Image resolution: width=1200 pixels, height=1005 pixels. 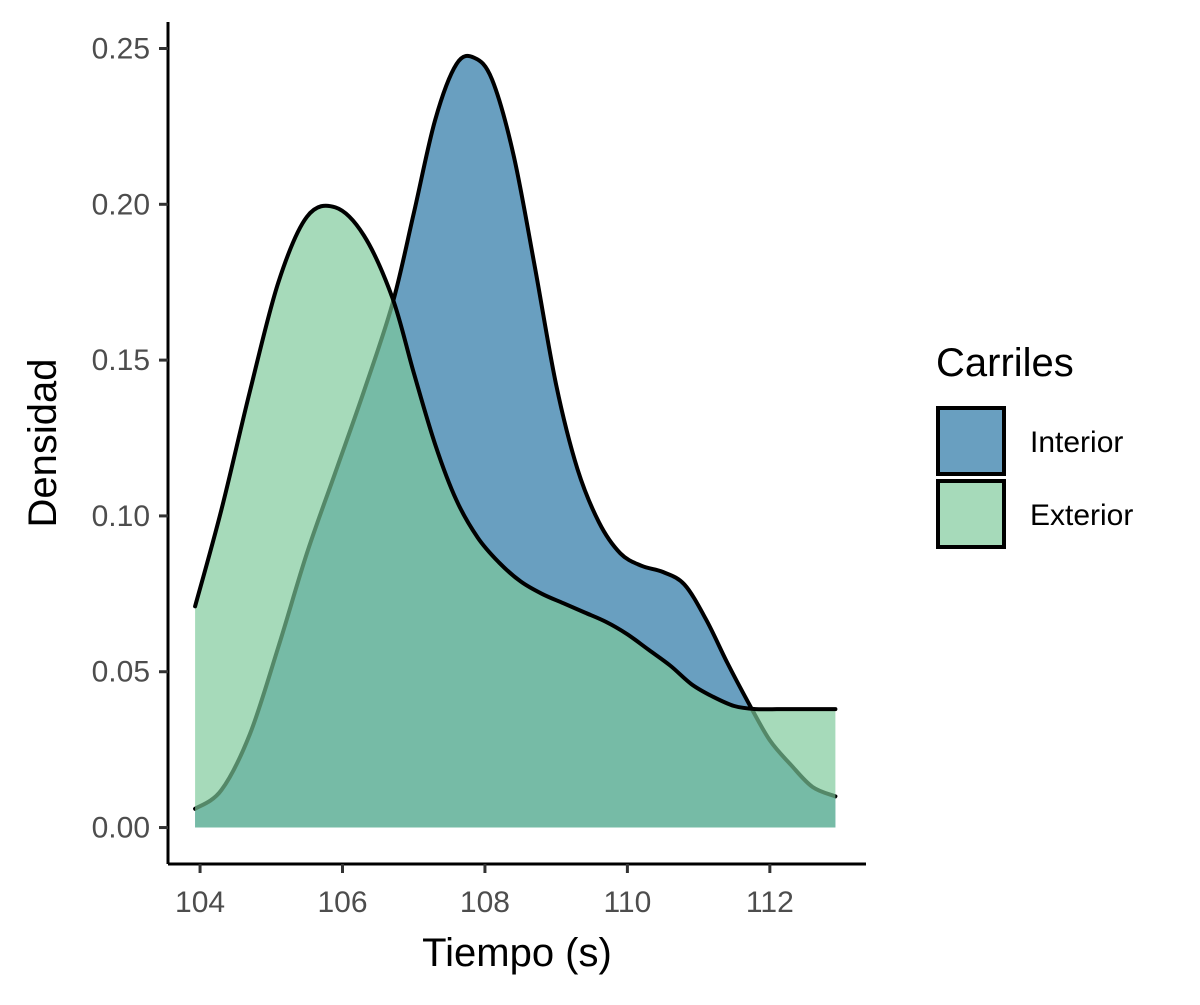 I want to click on y-tick-label: 0.00, so click(x=121, y=828).